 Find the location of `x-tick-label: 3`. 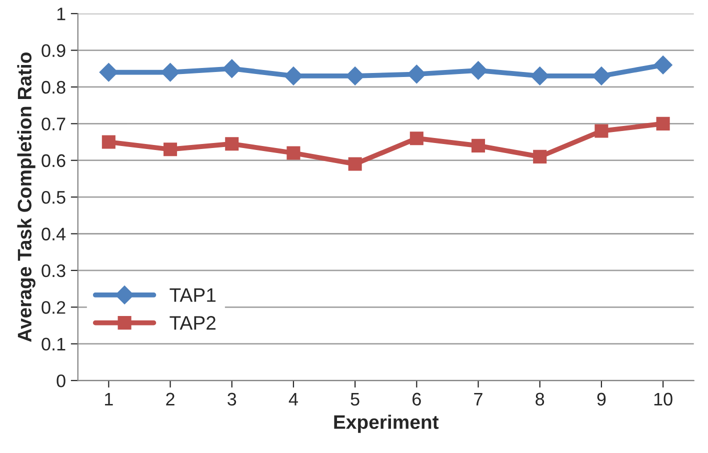

x-tick-label: 3 is located at coordinates (232, 399).